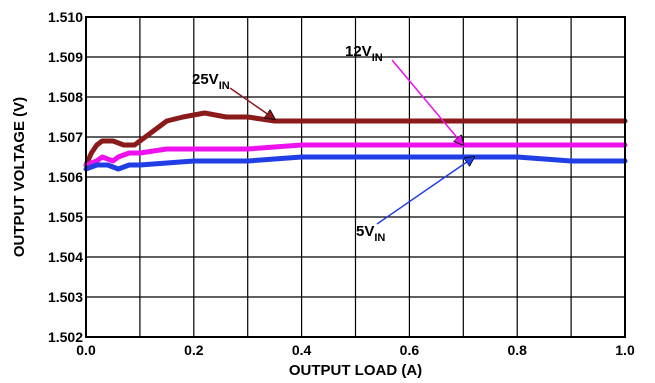 The width and height of the screenshot is (655, 383). What do you see at coordinates (355, 163) in the screenshot?
I see `series-line-5v` at bounding box center [355, 163].